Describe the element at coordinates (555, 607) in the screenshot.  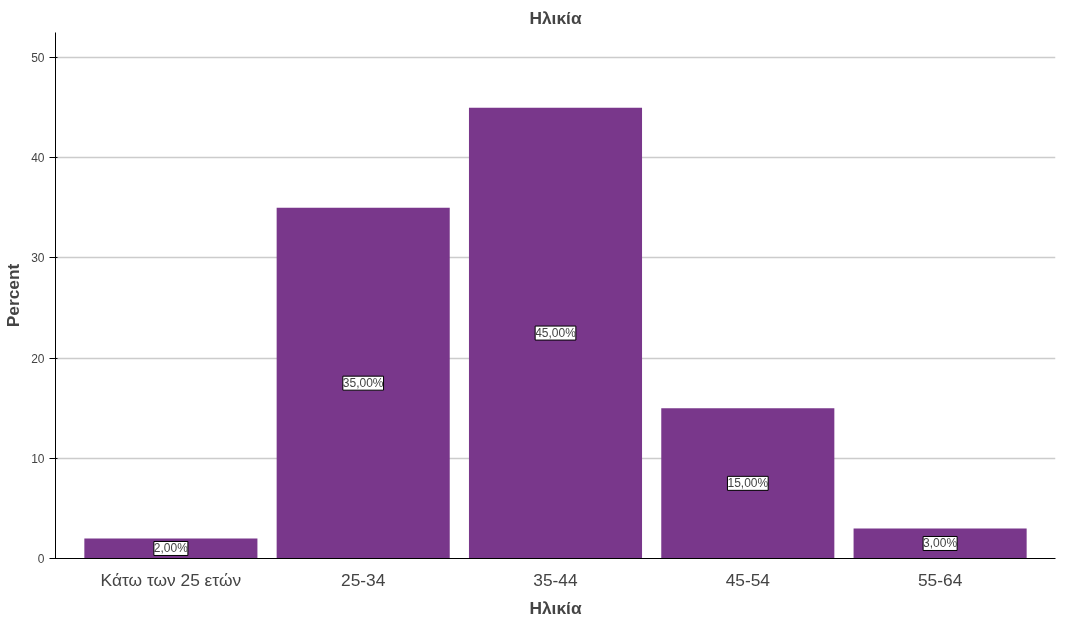
I see `x-axis-title: Ηλικία` at that location.